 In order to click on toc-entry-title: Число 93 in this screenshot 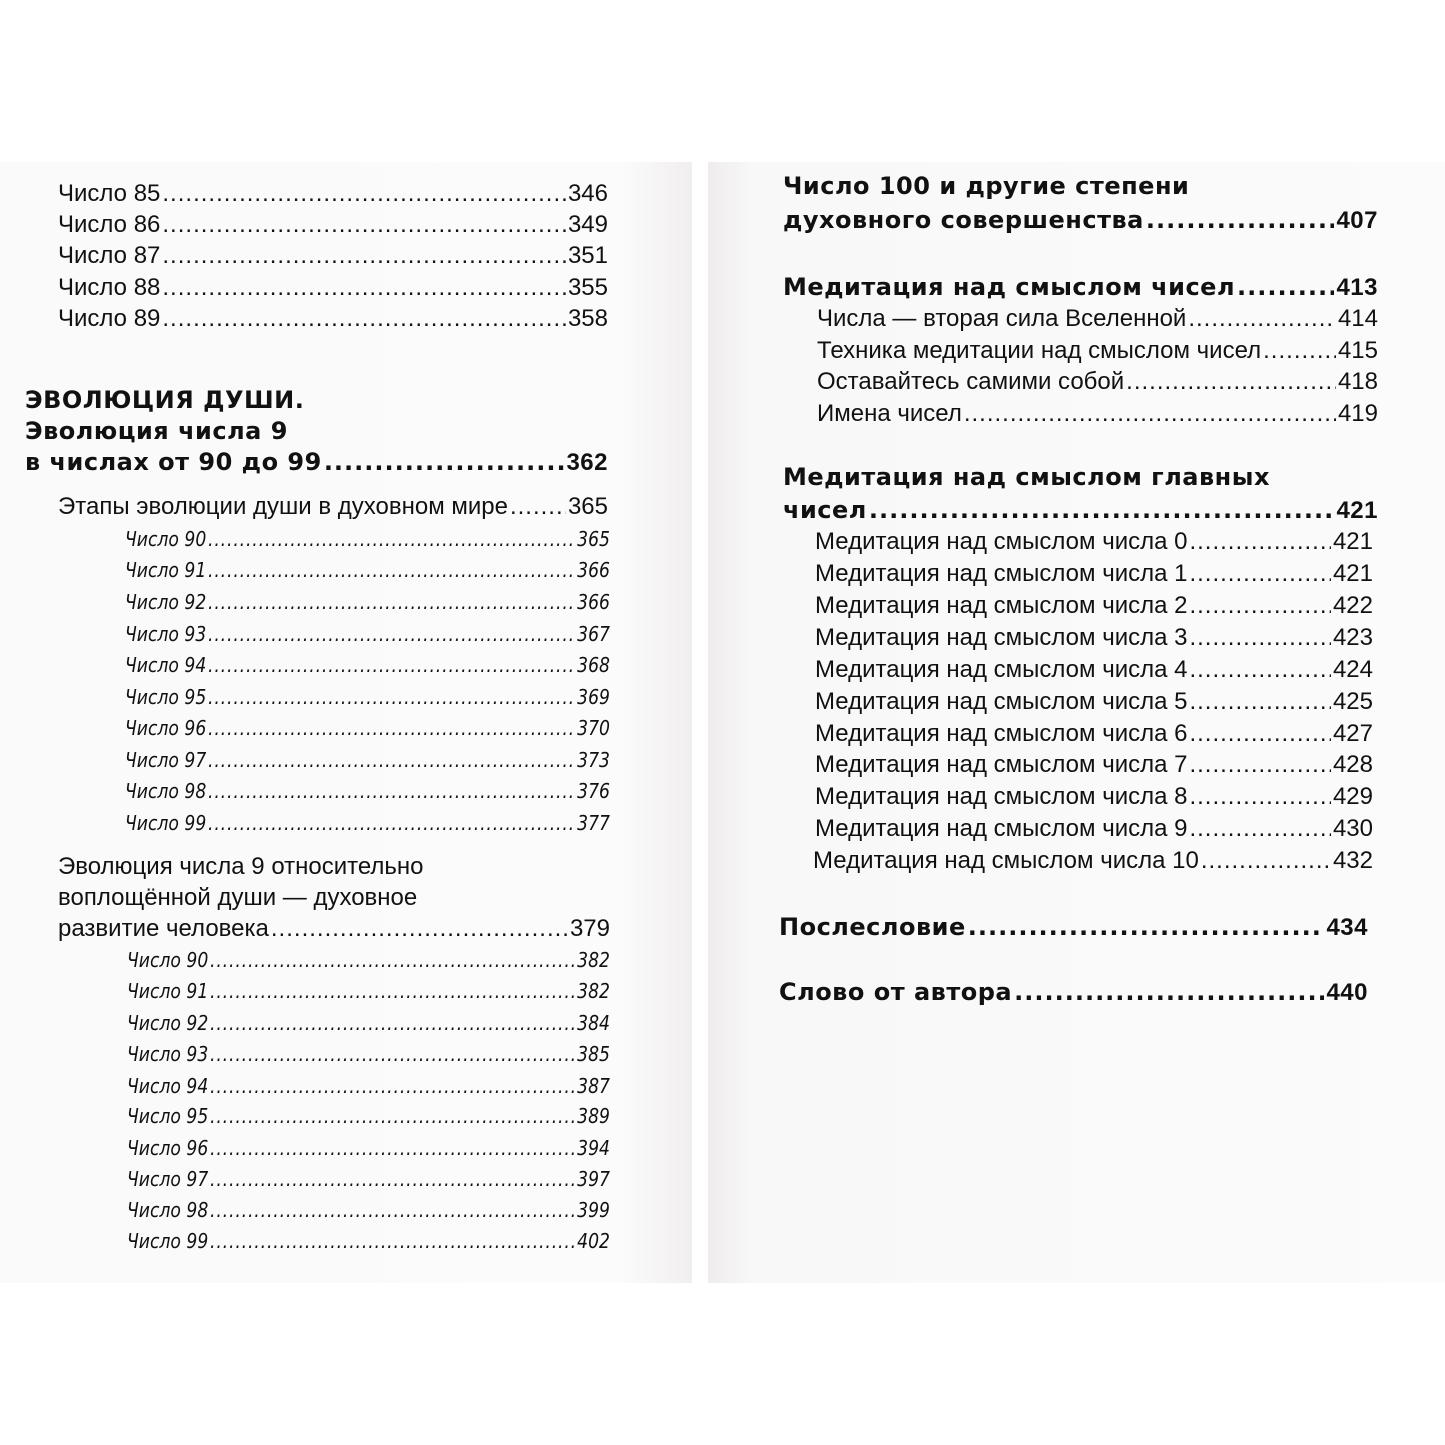, I will do `click(168, 1054)`.